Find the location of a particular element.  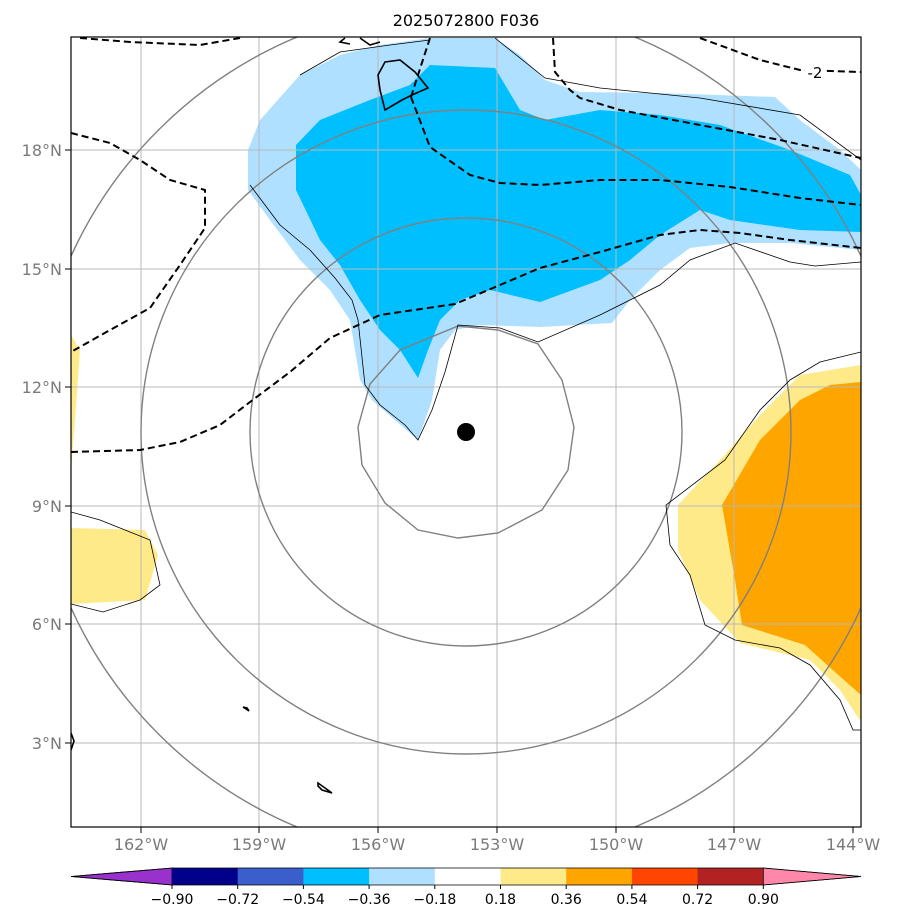

colorbar-extend-low is located at coordinates (121, 876).